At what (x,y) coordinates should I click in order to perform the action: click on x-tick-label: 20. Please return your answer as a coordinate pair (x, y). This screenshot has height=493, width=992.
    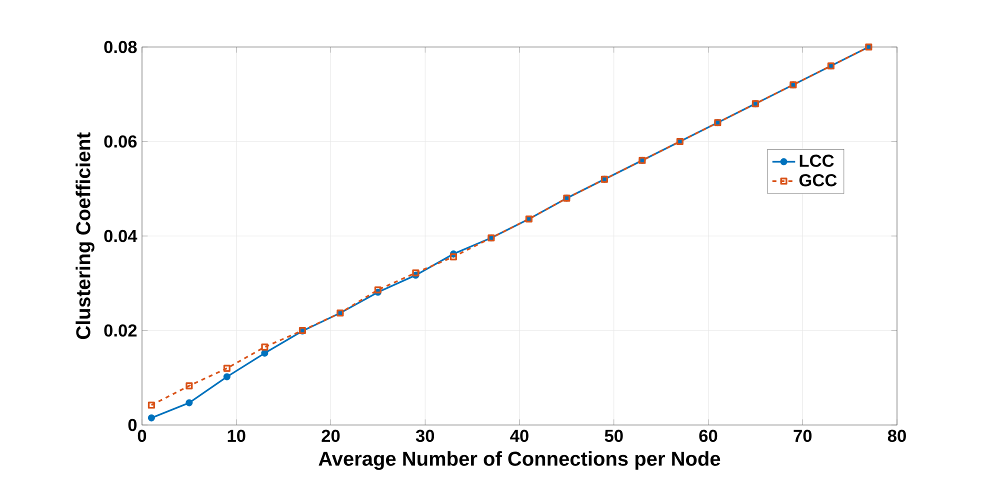
    Looking at the image, I should click on (331, 436).